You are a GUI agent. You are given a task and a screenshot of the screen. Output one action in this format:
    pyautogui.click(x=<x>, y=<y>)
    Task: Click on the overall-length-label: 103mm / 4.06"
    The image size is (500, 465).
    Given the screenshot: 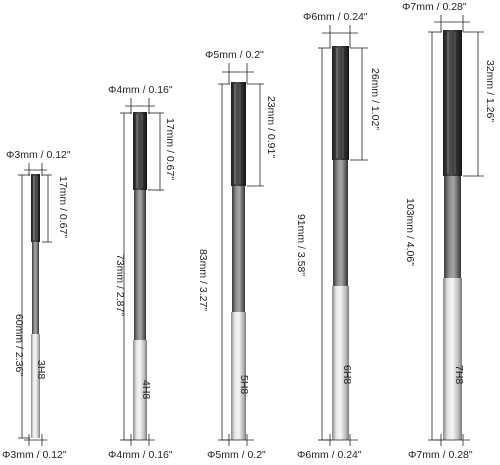 What is the action you would take?
    pyautogui.click(x=410, y=232)
    